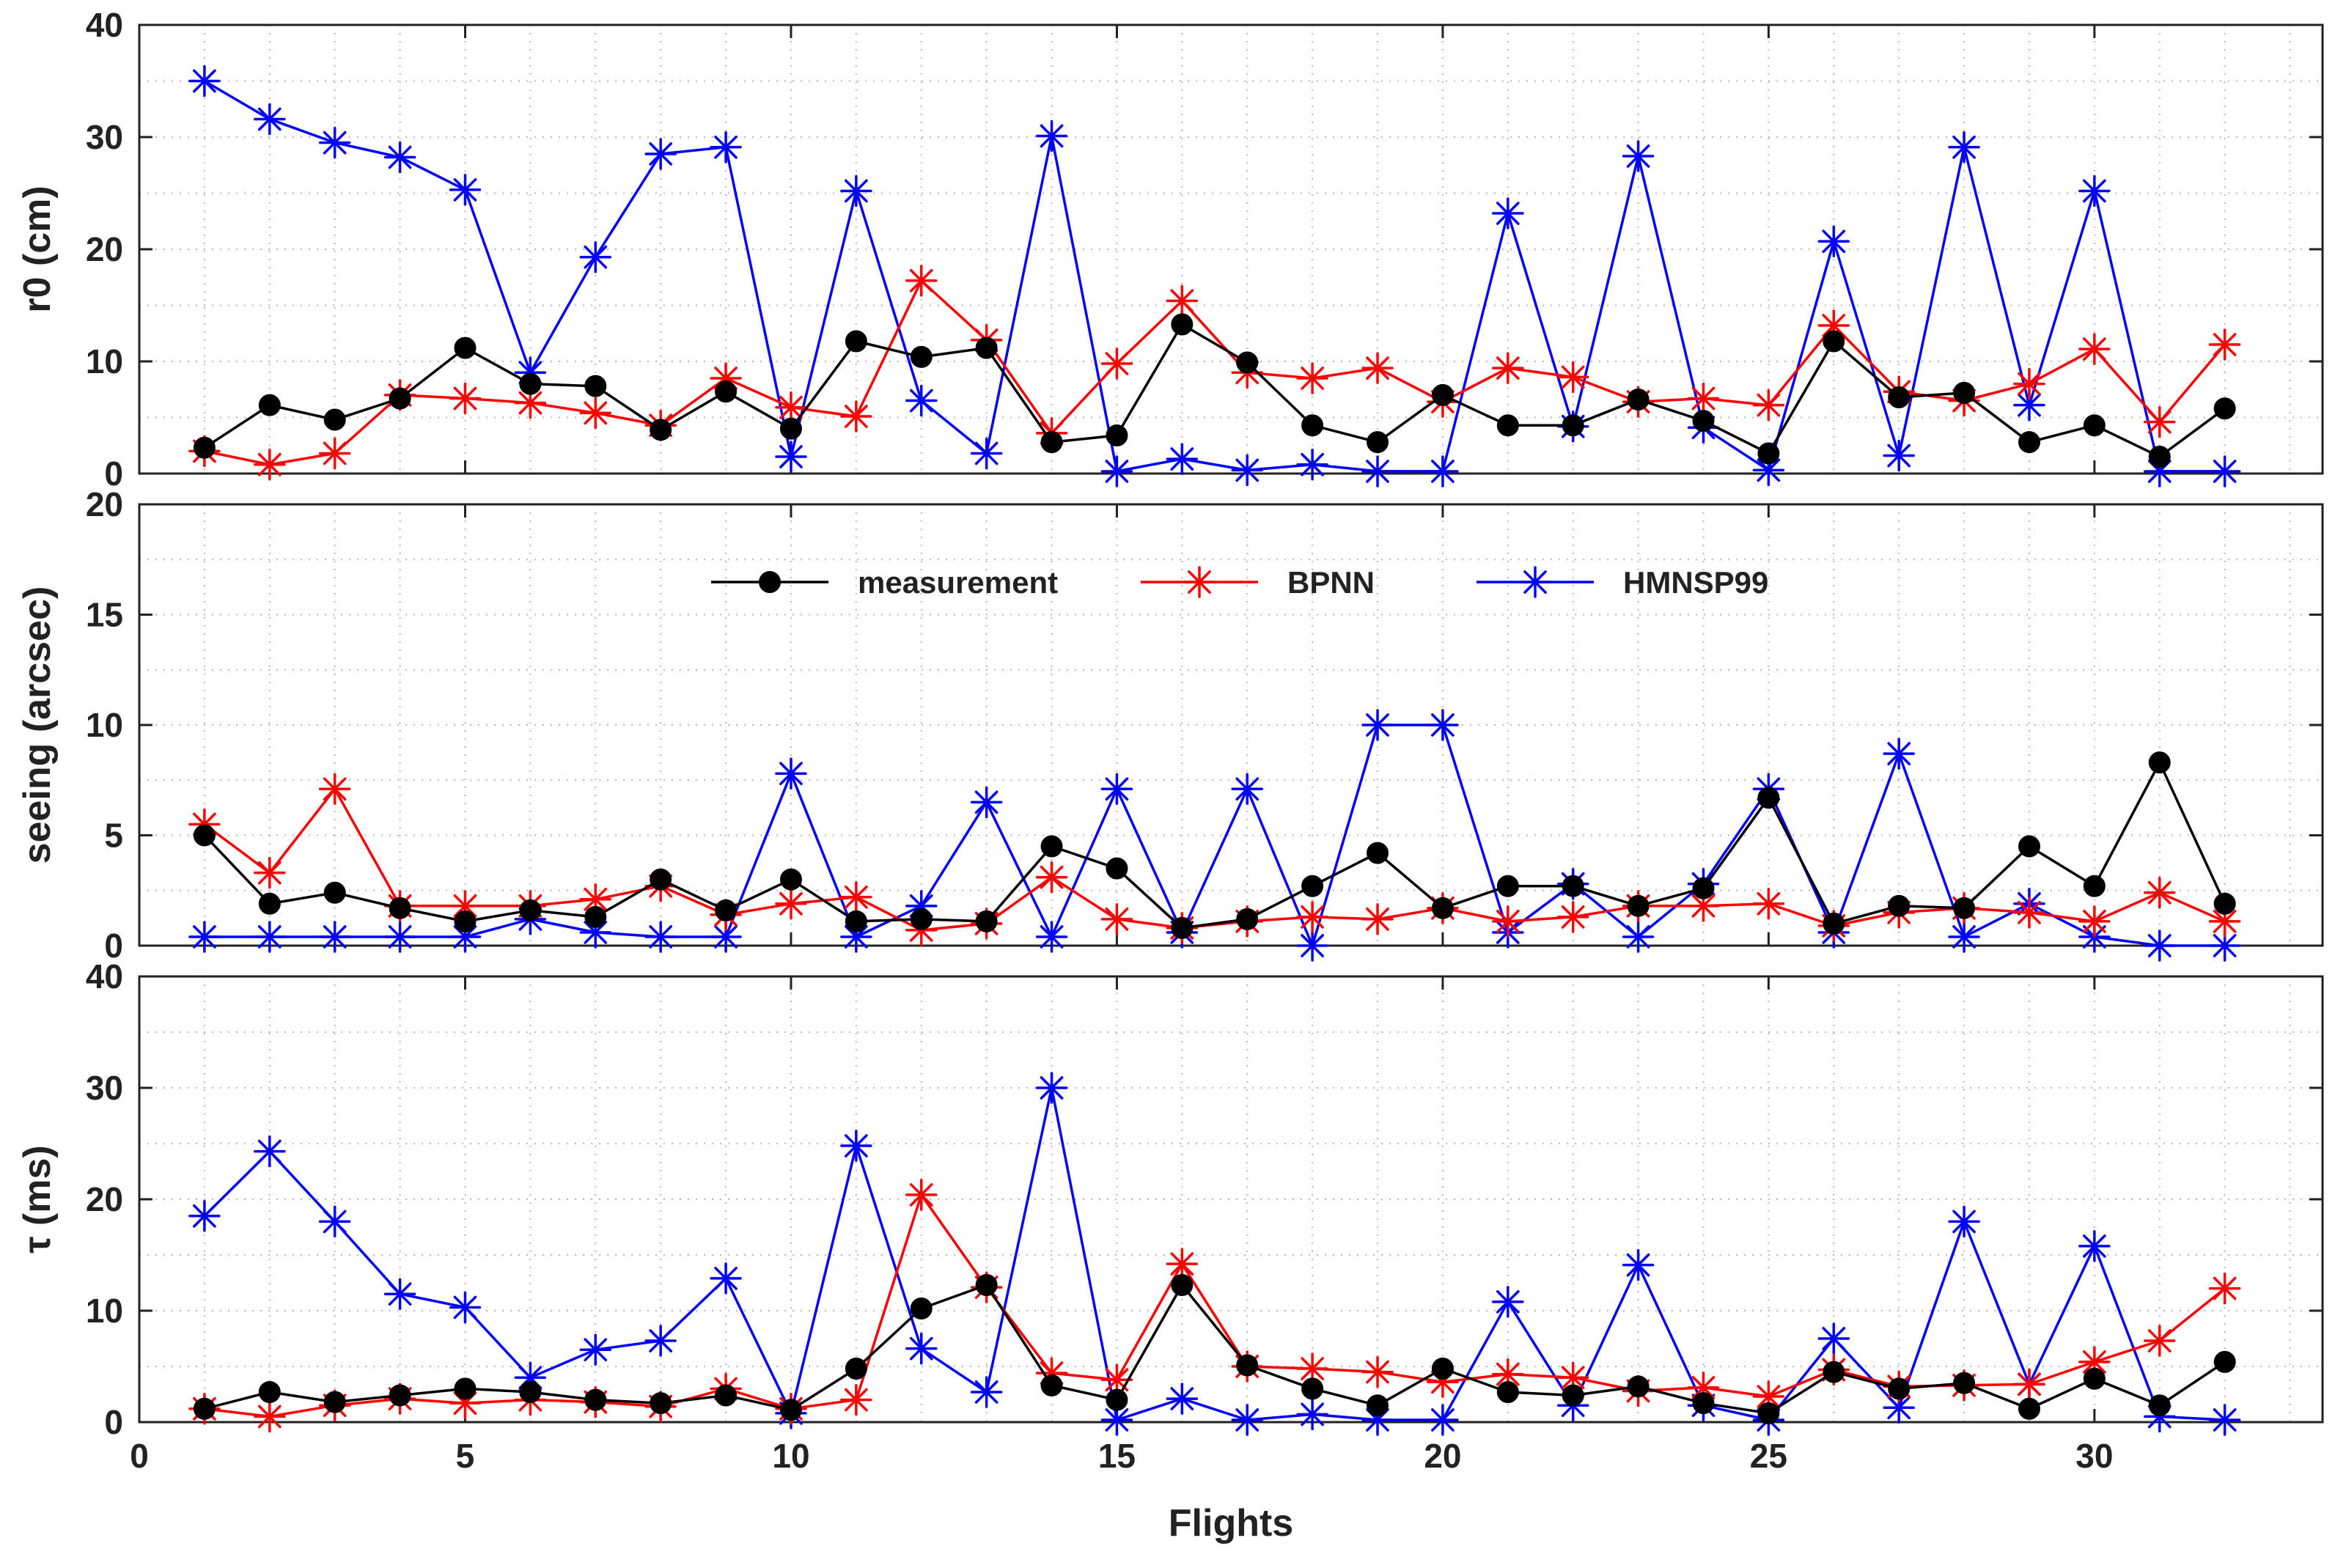 The width and height of the screenshot is (2335, 1568). What do you see at coordinates (1331, 583) in the screenshot?
I see `legend-label: BPNN` at bounding box center [1331, 583].